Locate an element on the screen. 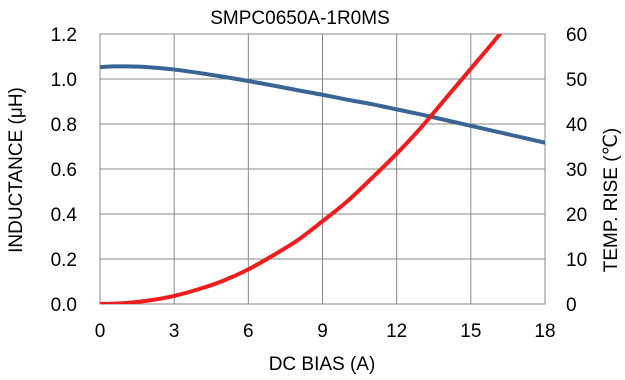  y-tick-label: 1.0 is located at coordinates (64, 80).